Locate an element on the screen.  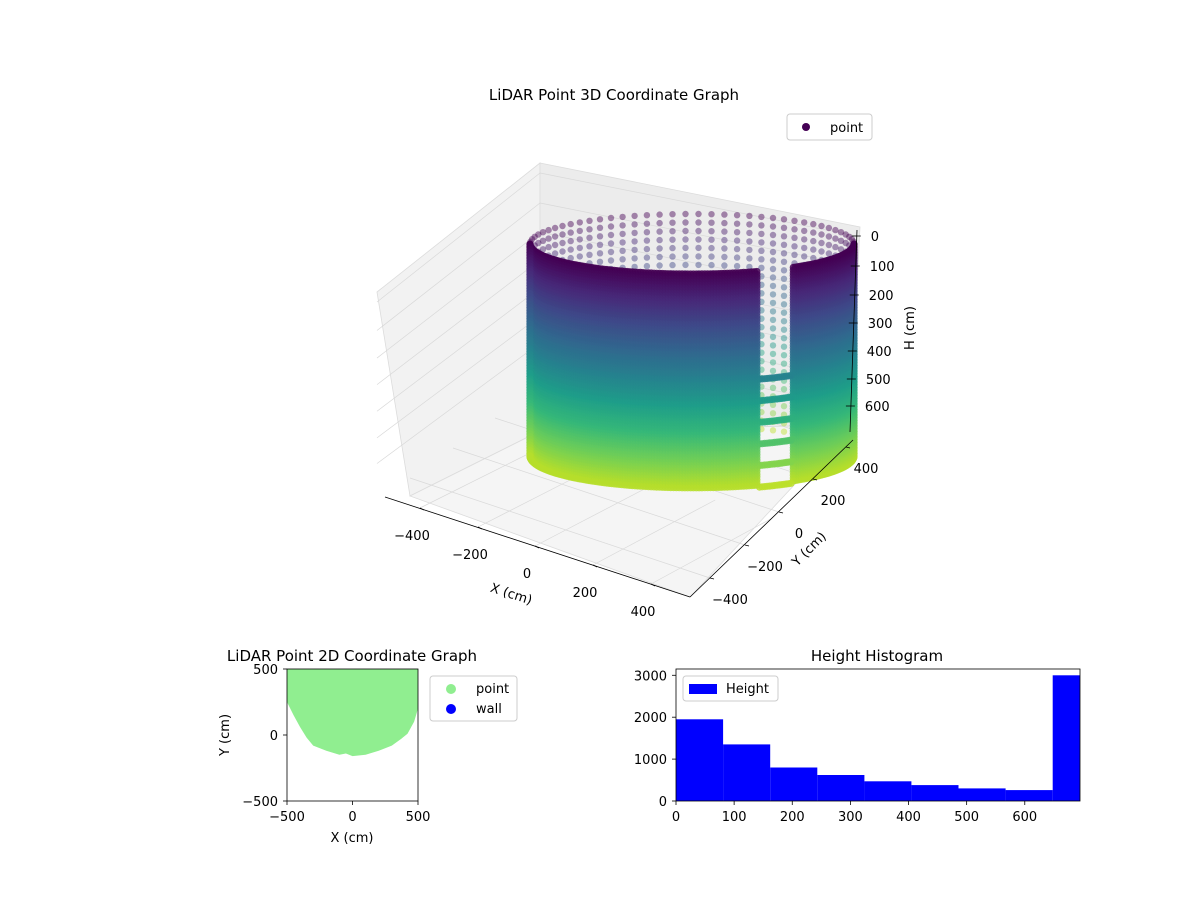
point-cloud is located at coordinates (692, 351).